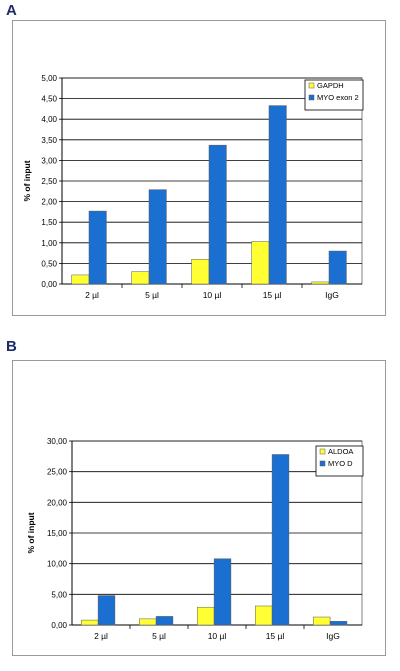 This screenshot has height=671, width=400. What do you see at coordinates (57, 472) in the screenshot?
I see `b-y-tick-label: 25,00` at bounding box center [57, 472].